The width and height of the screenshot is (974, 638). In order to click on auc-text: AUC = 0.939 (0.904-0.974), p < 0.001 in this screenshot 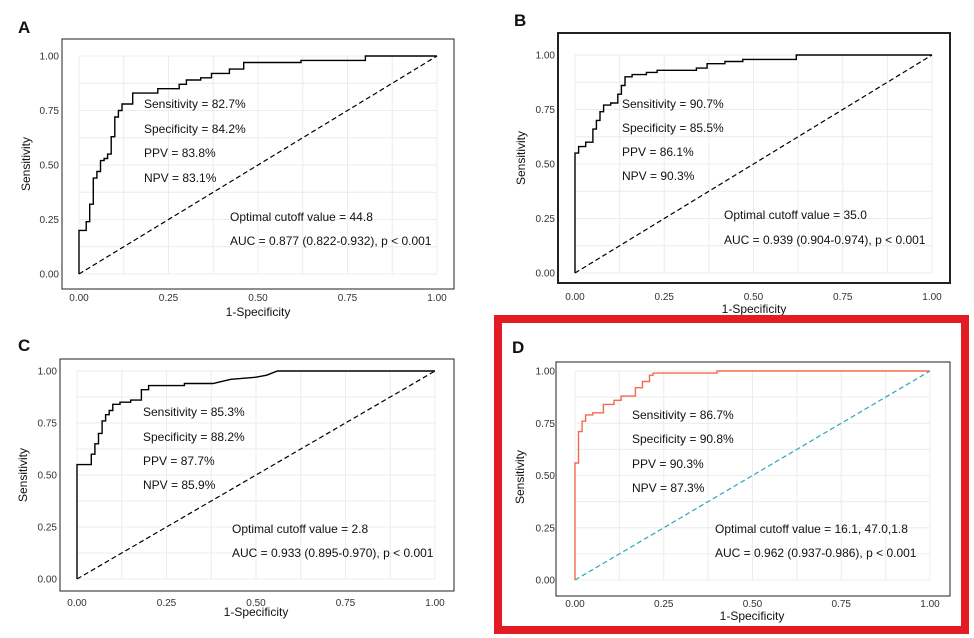, I will do `click(825, 240)`.